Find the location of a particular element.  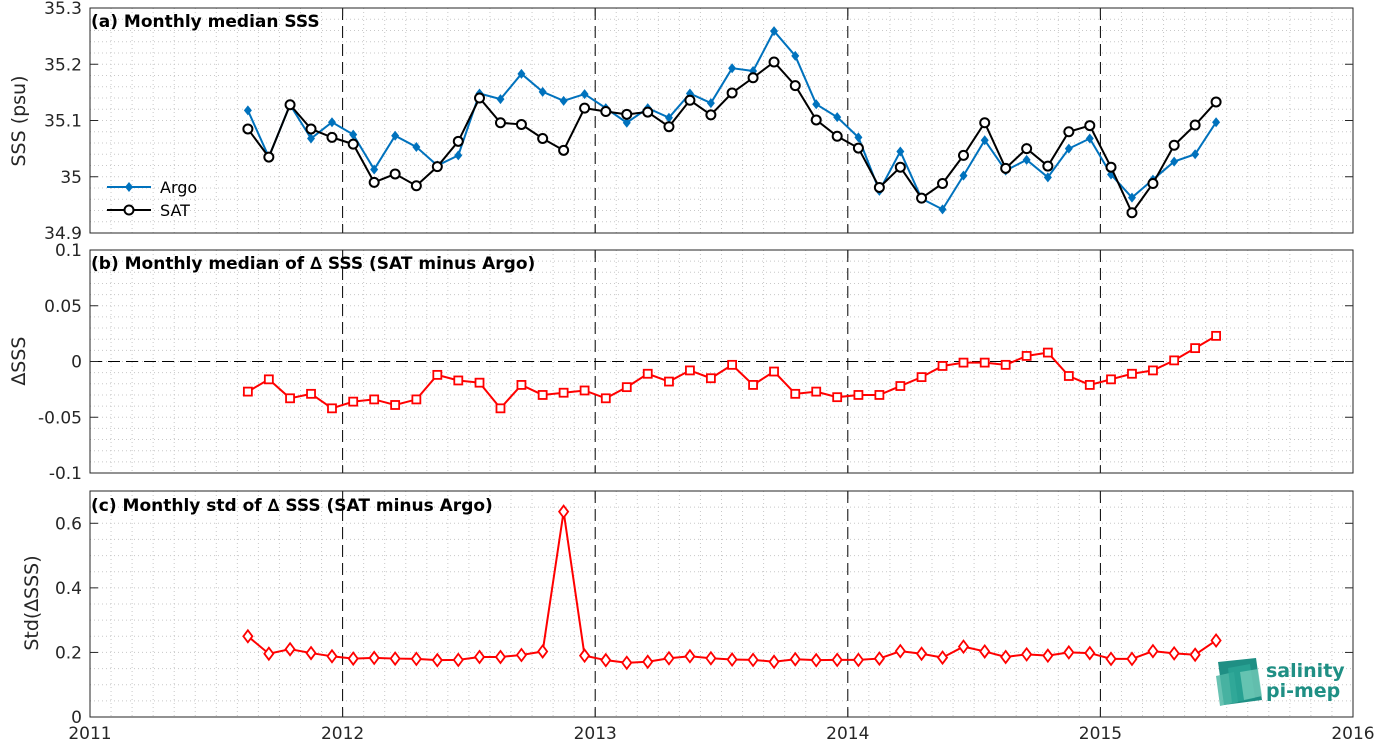

salinity-pi-mep-logo: salinity pi-mep is located at coordinates (1280, 682).